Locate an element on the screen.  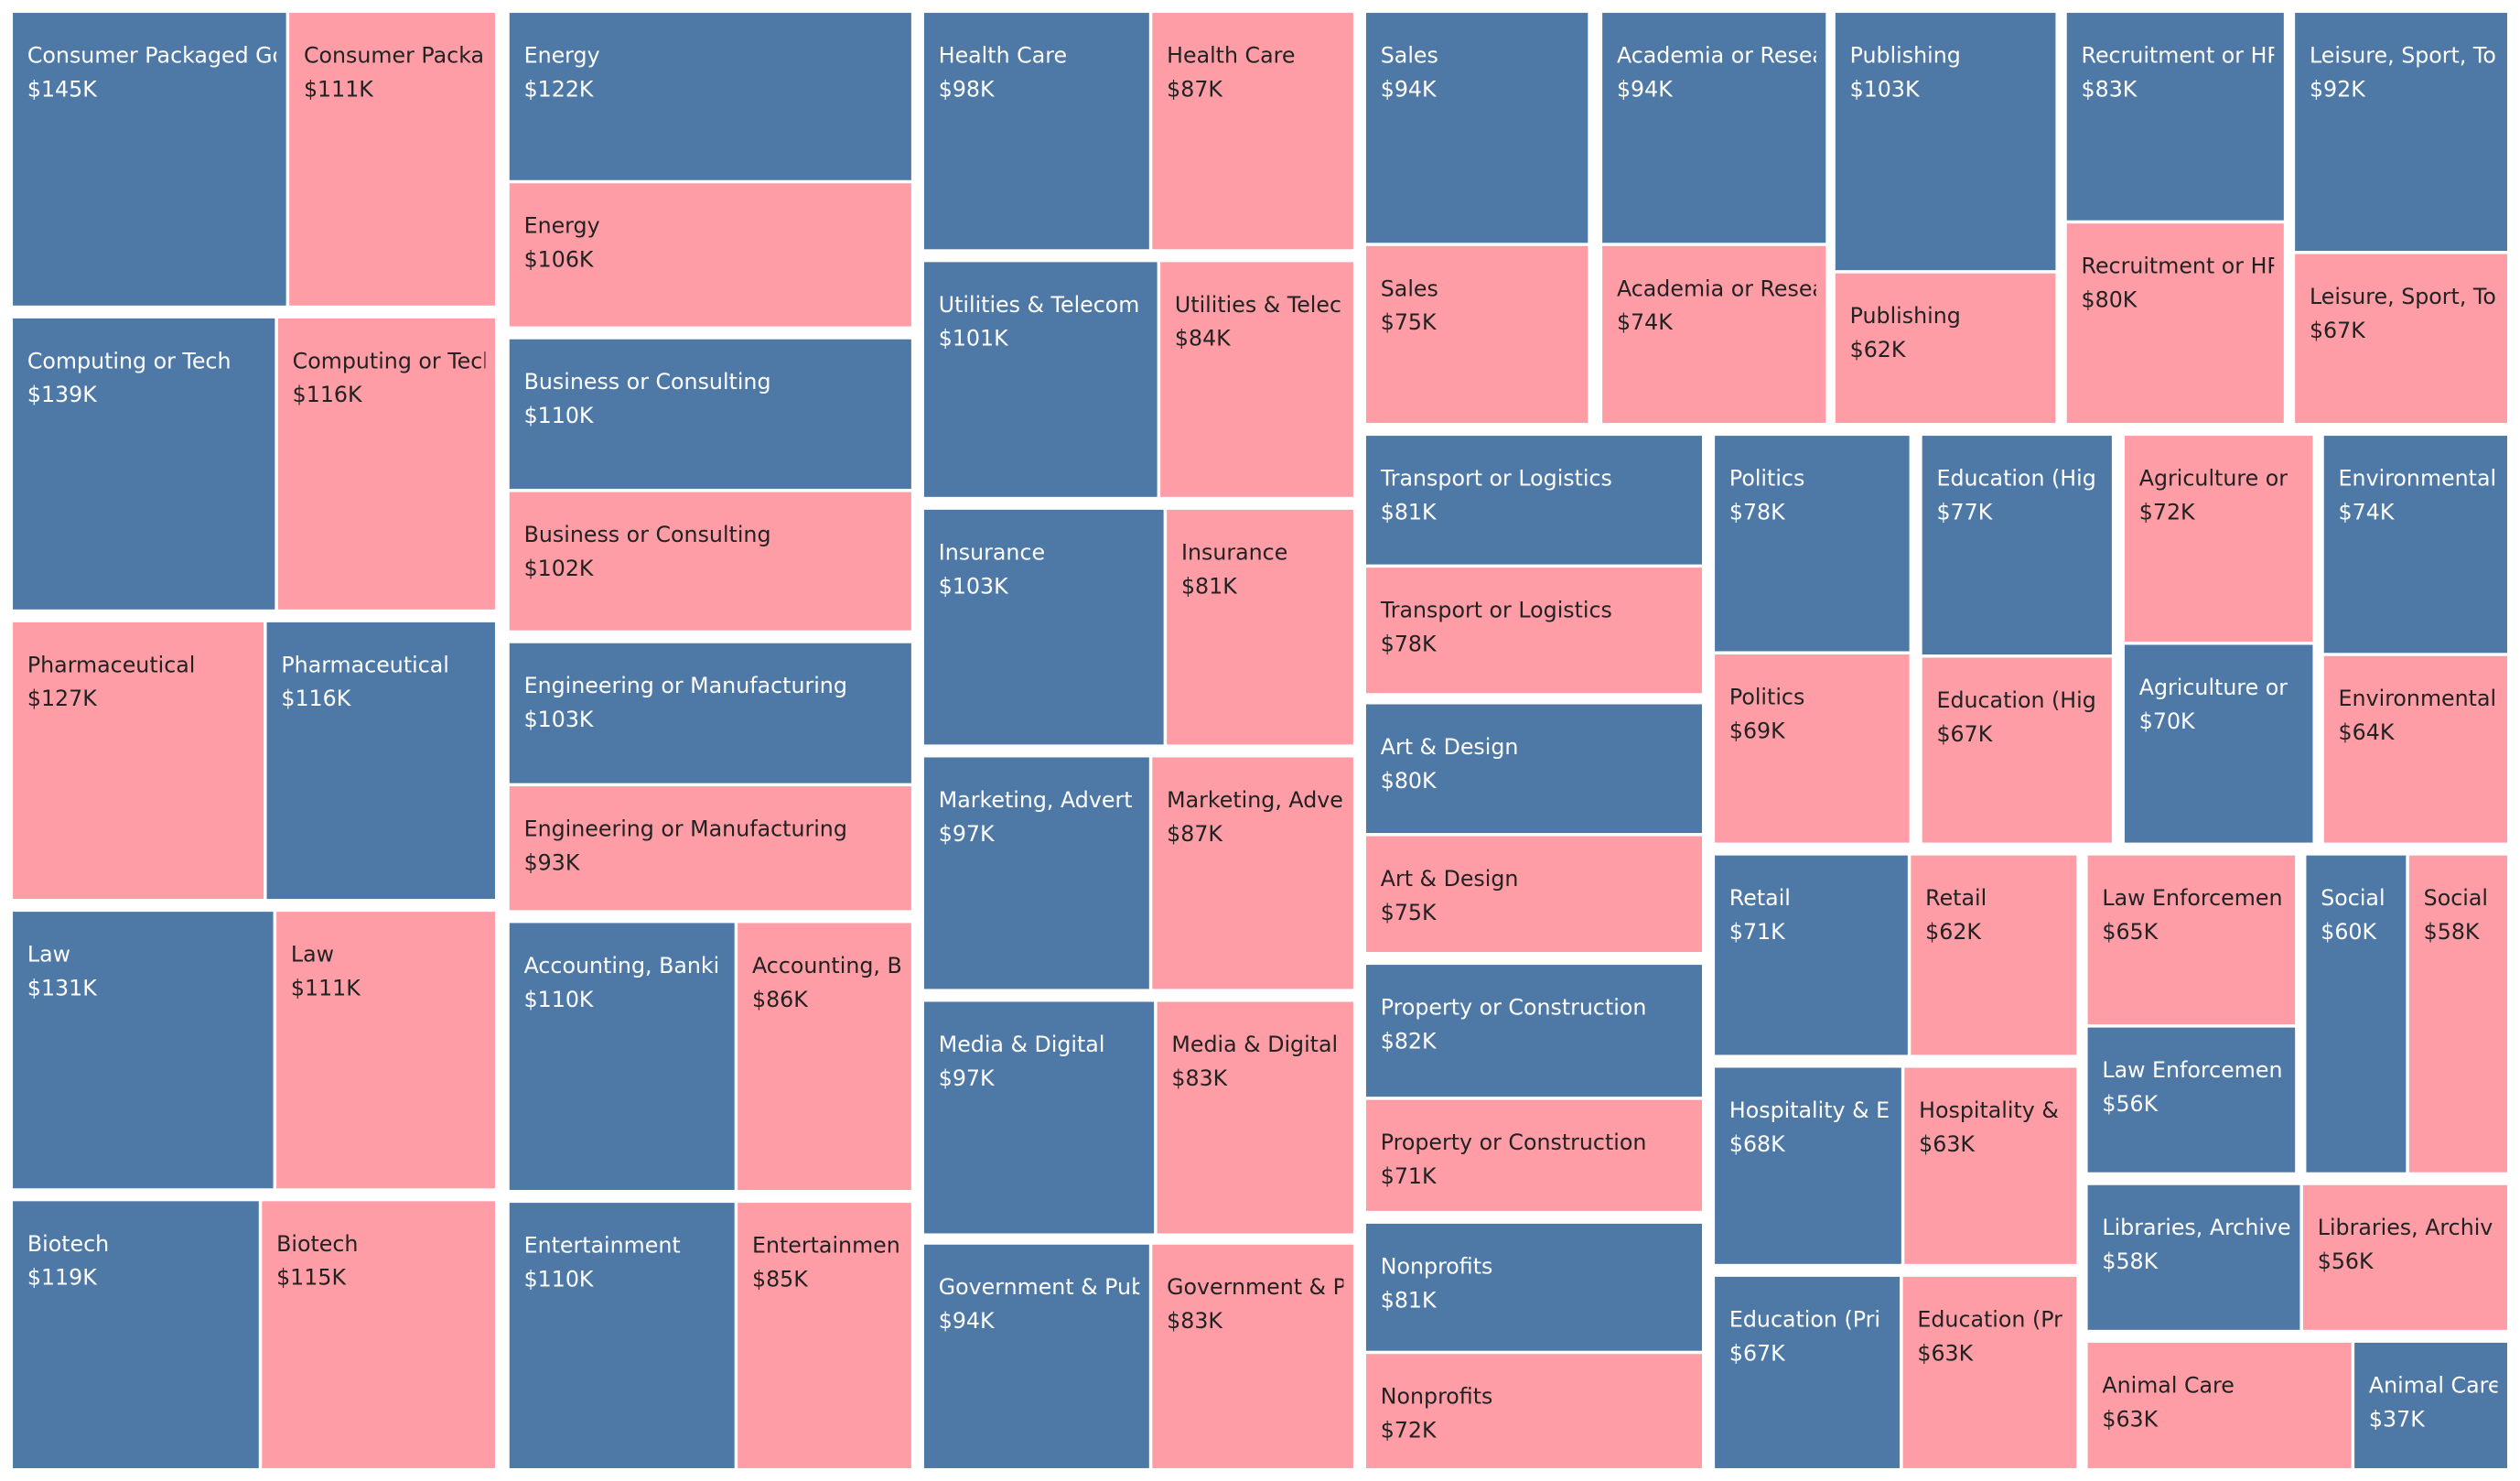
tile-label: Government & P is located at coordinates (1255, 1288).